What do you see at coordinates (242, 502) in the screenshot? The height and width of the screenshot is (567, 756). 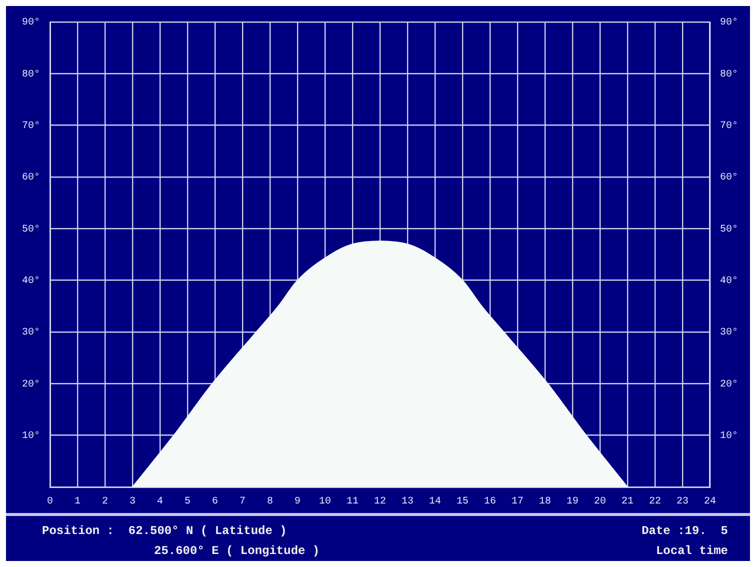 I see `x-tick-label: 7` at bounding box center [242, 502].